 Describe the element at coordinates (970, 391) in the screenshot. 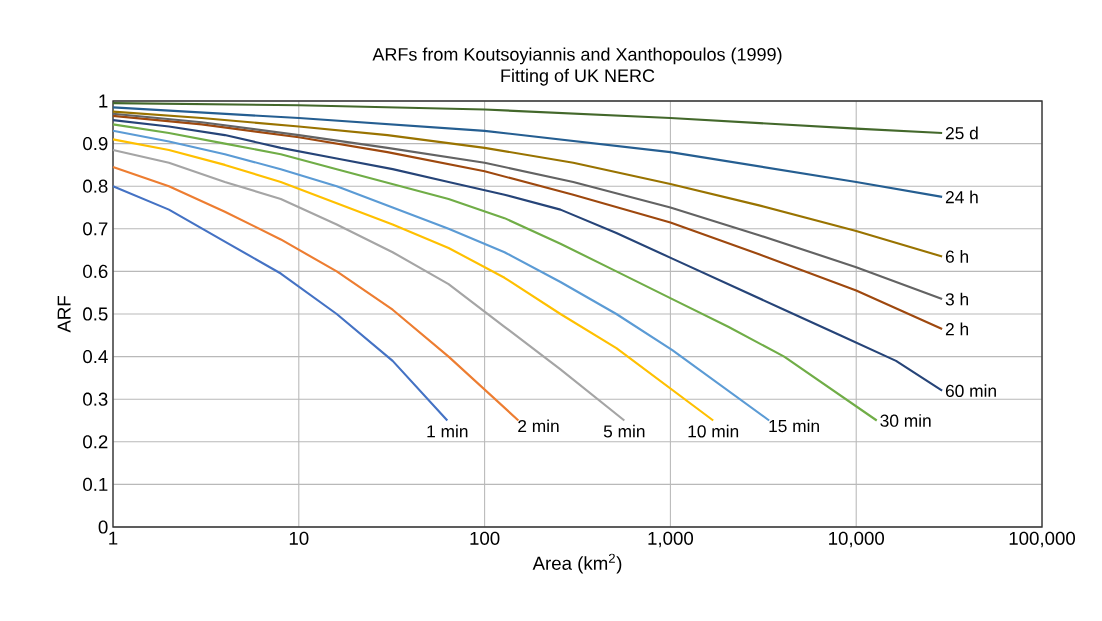

I see `series-label: 60 min` at that location.